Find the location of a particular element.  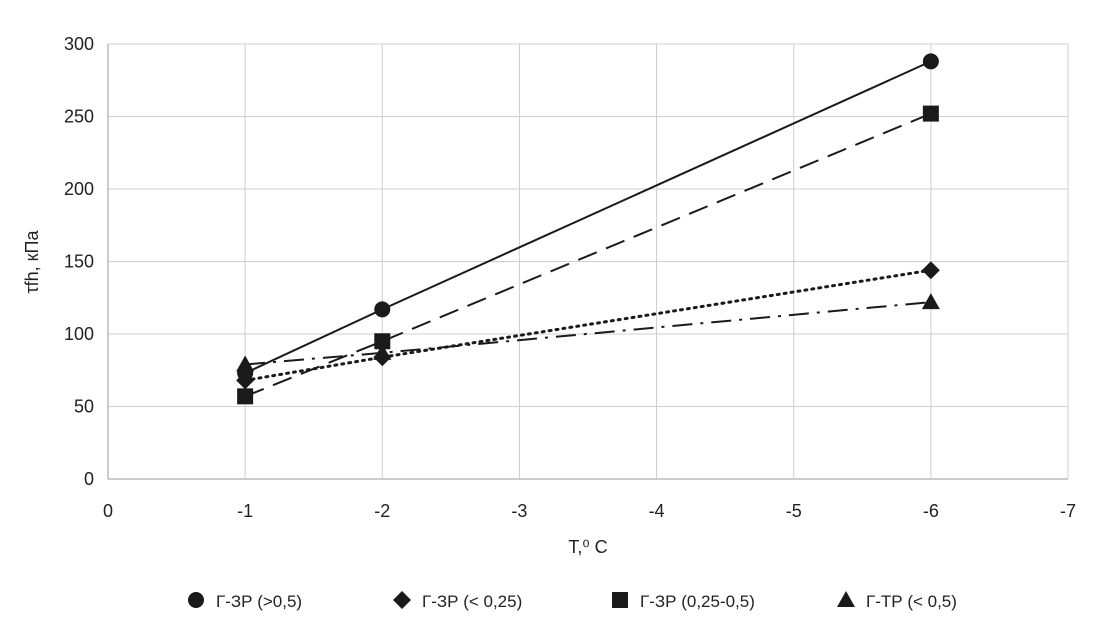

x-tick-label: -4 is located at coordinates (657, 511).